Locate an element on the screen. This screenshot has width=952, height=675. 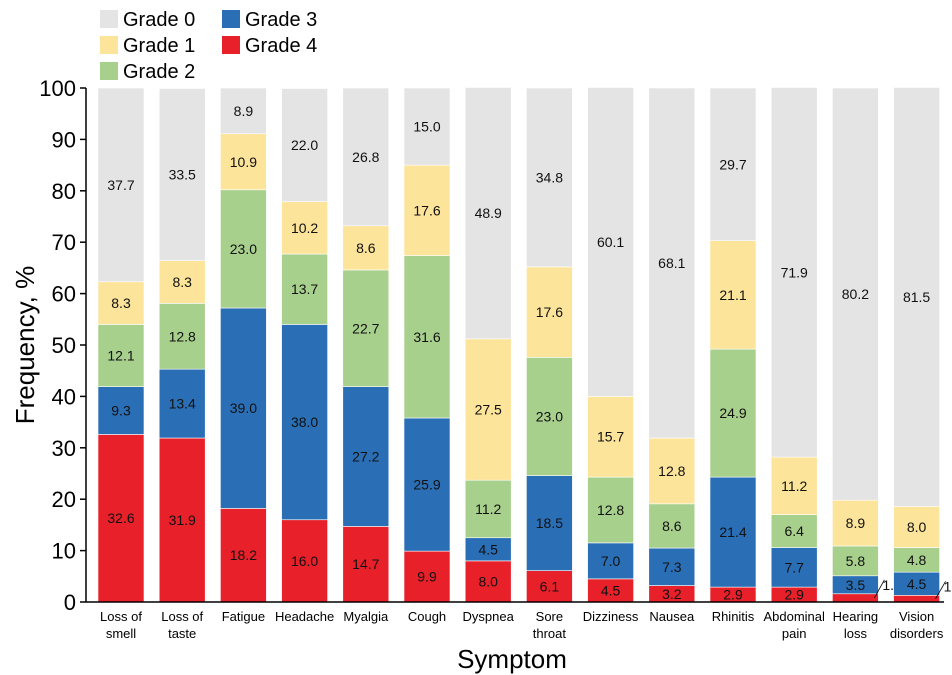
data-label-dyspnea-grade-3: 4.5 is located at coordinates (488, 549).